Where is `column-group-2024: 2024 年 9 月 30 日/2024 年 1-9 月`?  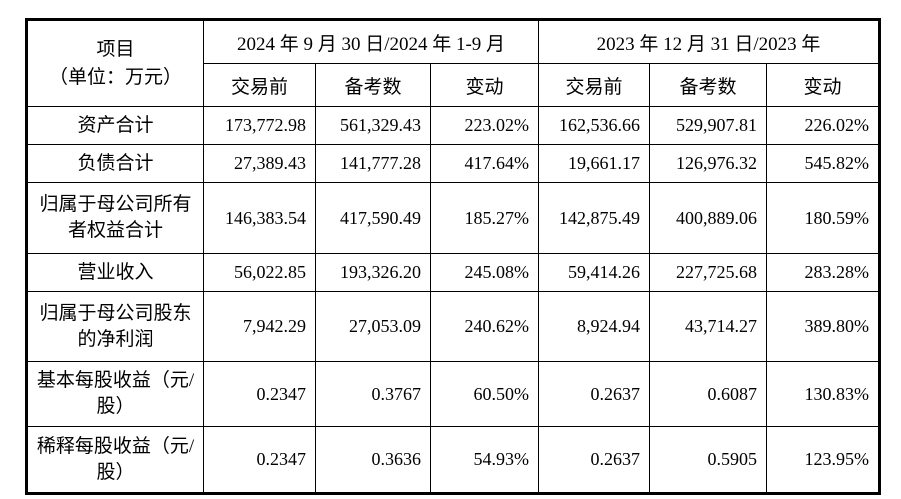
column-group-2024: 2024 年 9 月 30 日/2024 年 1-9 月 is located at coordinates (371, 41).